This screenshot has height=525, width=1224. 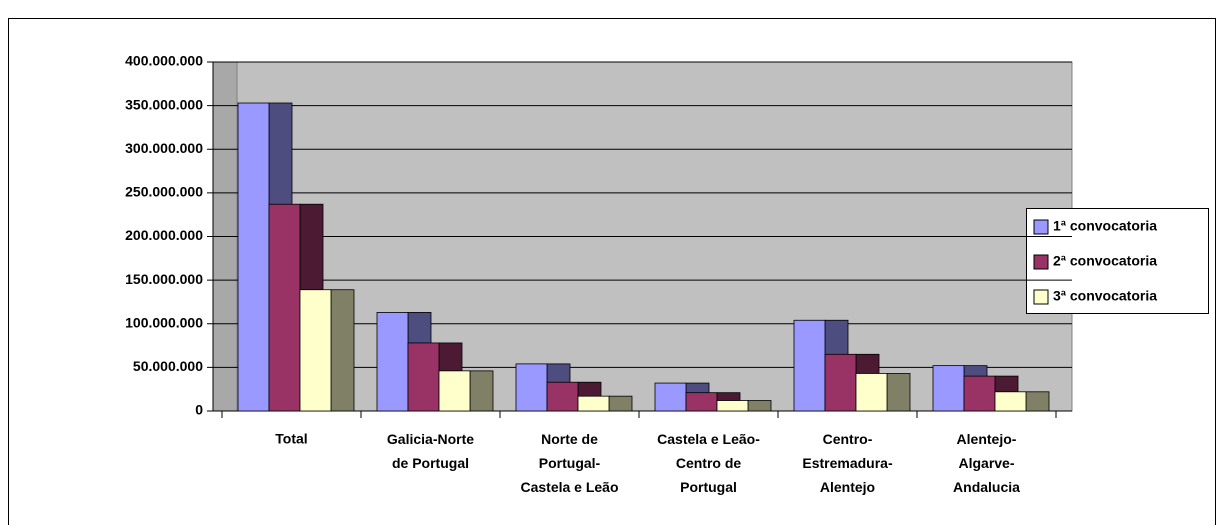 I want to click on legend-label: 3ª convocatoria, so click(x=1105, y=296).